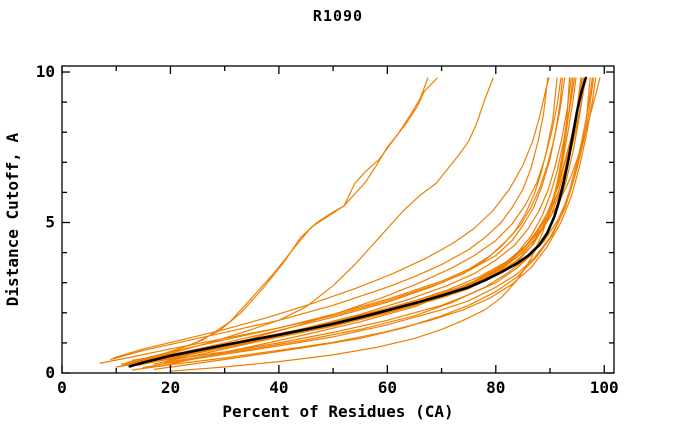 This screenshot has width=680, height=440. What do you see at coordinates (387, 387) in the screenshot?
I see `x-tick-label: 60` at bounding box center [387, 387].